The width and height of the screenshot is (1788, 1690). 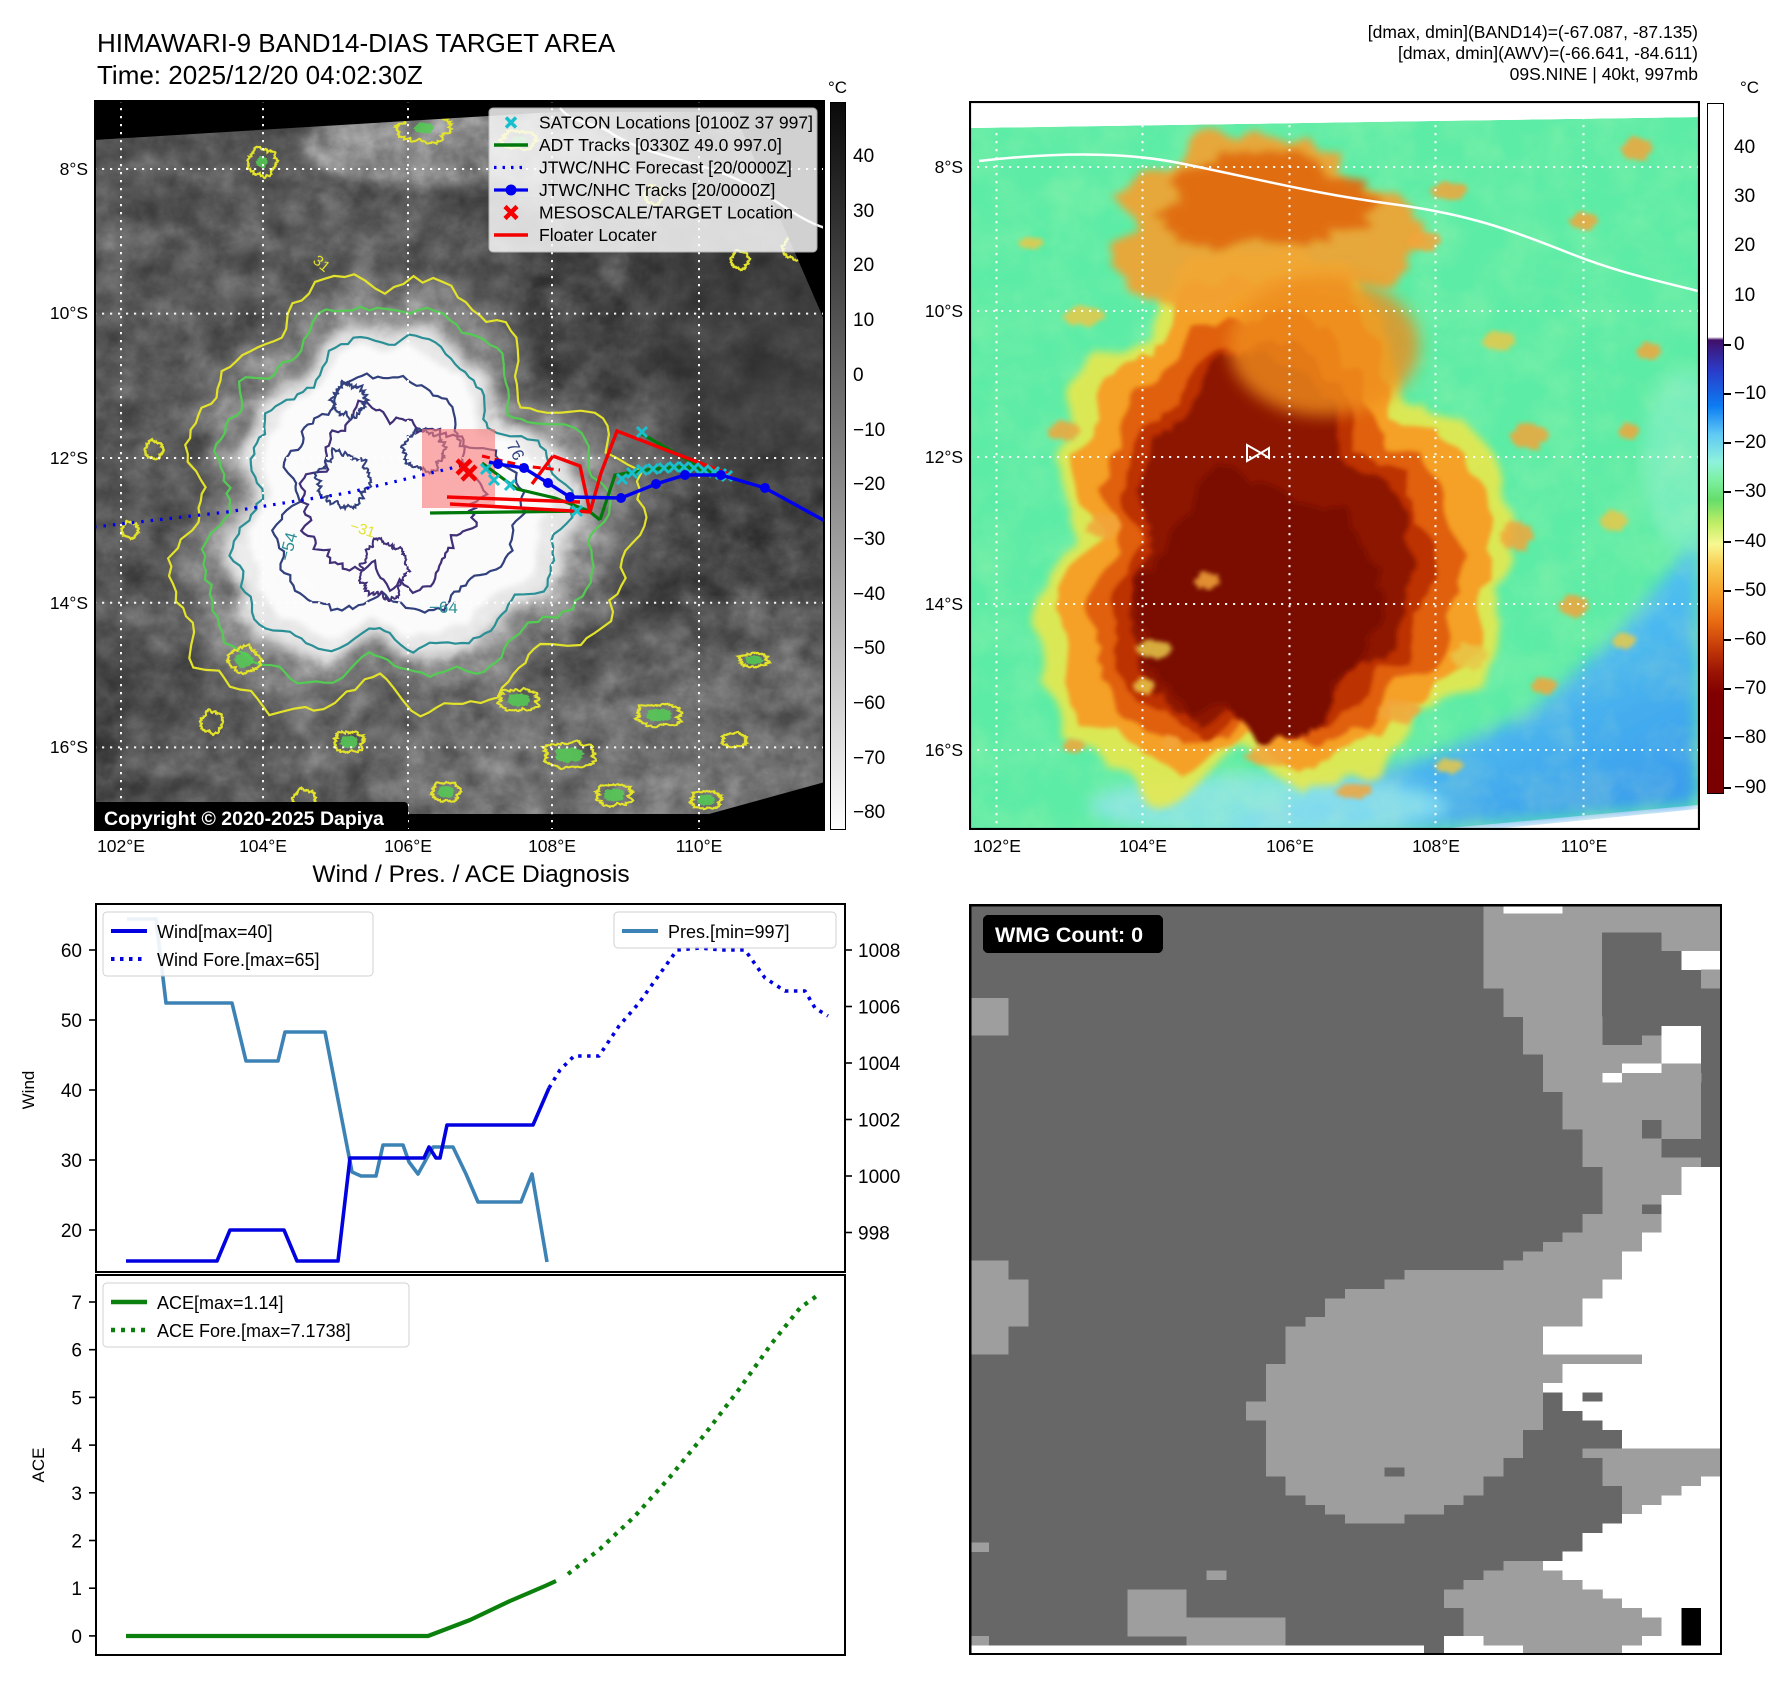 I want to click on svg-text: 5, so click(x=76, y=1398).